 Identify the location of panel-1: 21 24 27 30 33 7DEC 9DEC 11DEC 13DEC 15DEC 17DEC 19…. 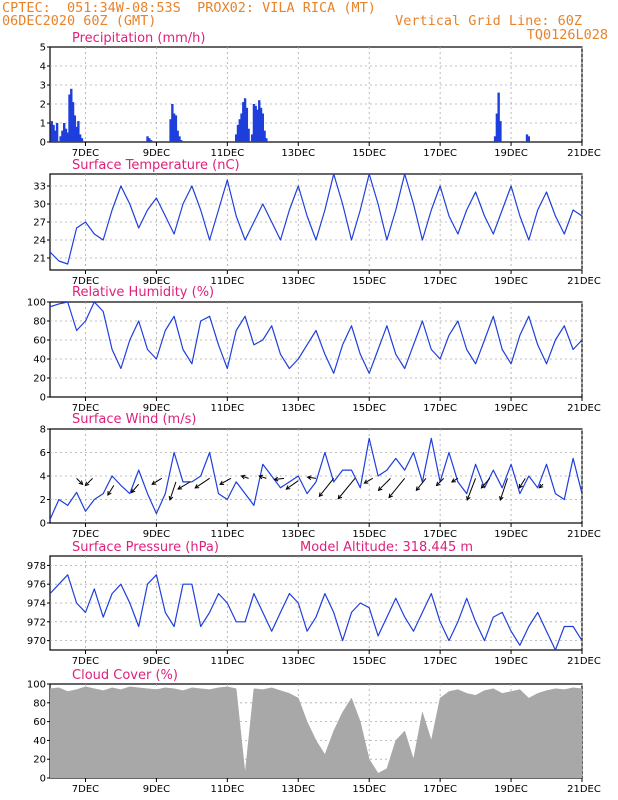
(317, 222).